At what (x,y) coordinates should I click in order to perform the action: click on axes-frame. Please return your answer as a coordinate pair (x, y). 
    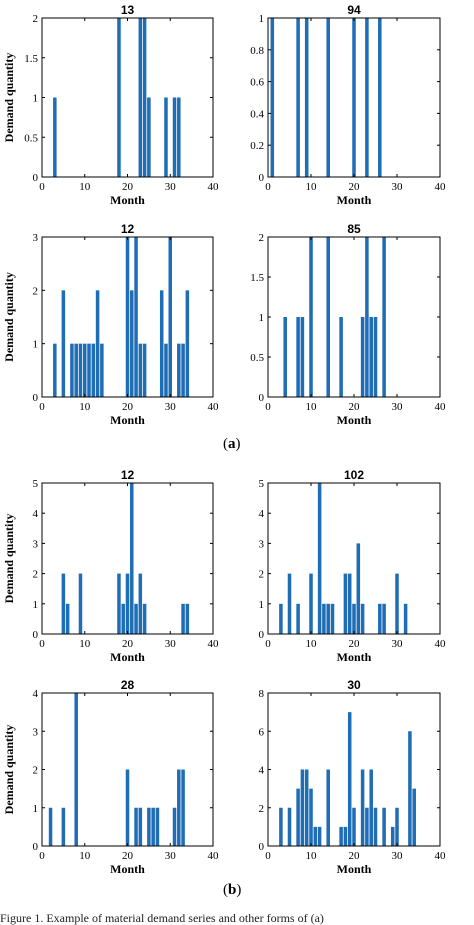
    Looking at the image, I should click on (354, 317).